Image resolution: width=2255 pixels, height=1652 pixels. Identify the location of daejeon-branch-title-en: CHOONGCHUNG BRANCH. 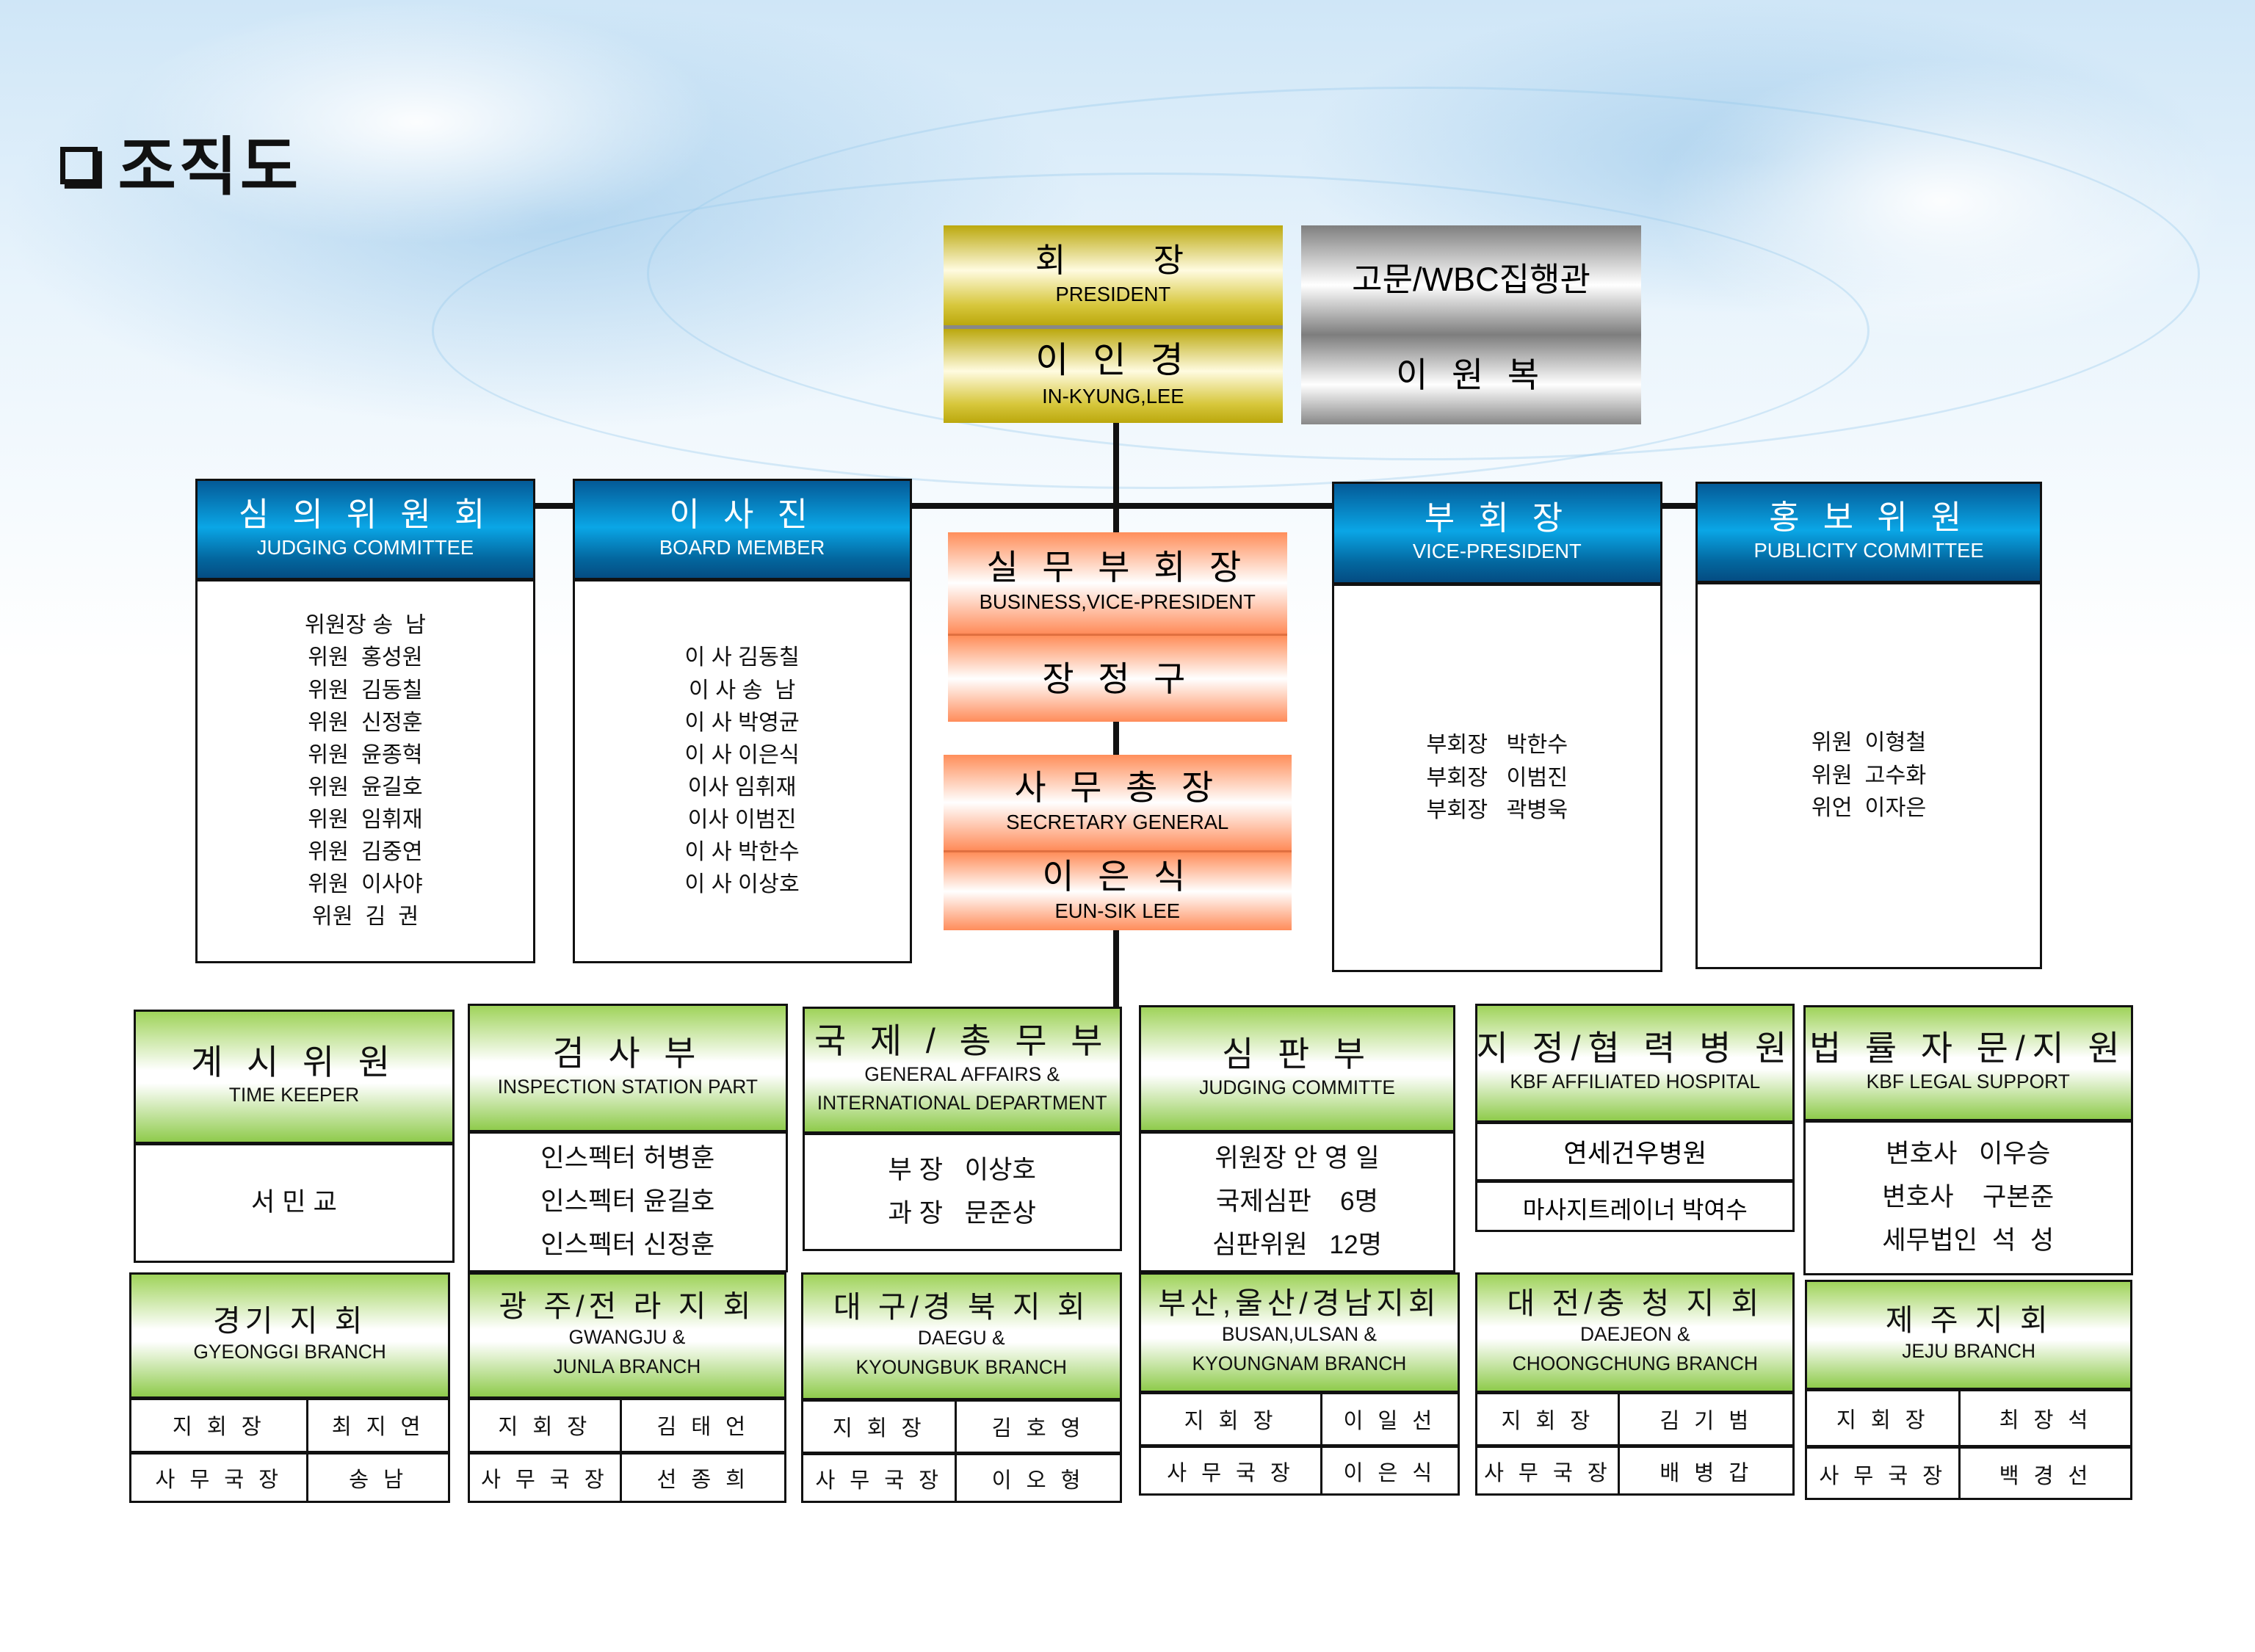
(1635, 1363).